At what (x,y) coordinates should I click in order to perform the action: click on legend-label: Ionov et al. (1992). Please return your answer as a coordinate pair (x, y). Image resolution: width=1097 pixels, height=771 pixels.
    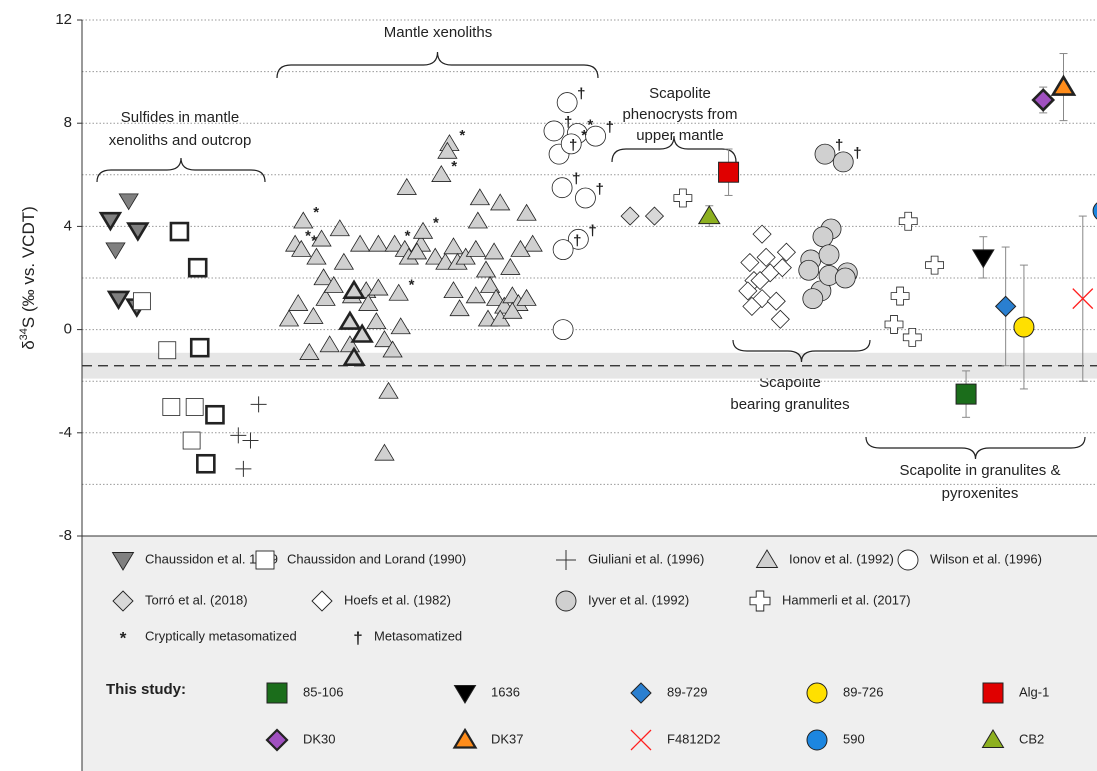
    Looking at the image, I should click on (841, 558).